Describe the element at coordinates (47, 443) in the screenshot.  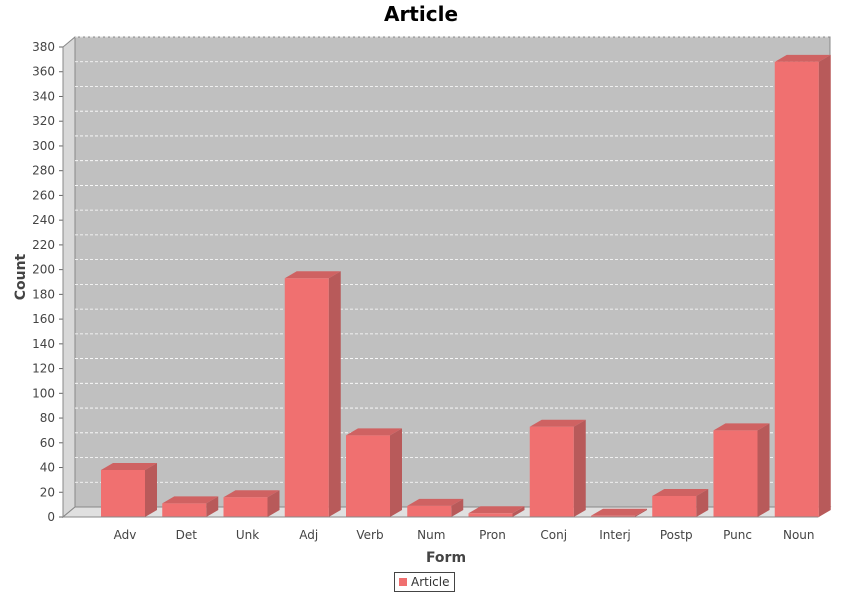
I see `y-tick-label: 60` at that location.